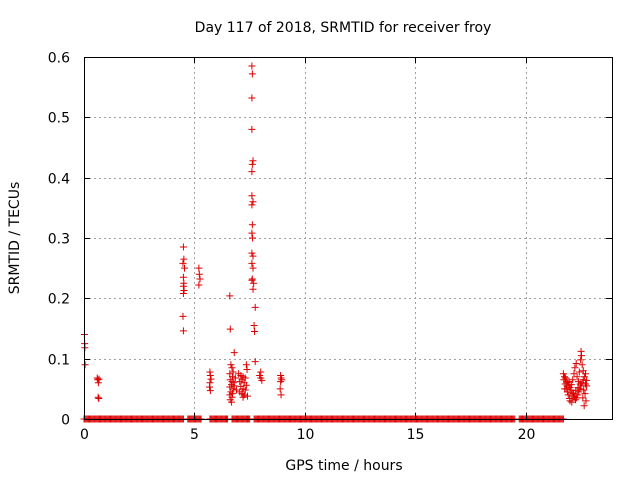  Describe the element at coordinates (416, 435) in the screenshot. I see `x-tick-label: 15` at that location.